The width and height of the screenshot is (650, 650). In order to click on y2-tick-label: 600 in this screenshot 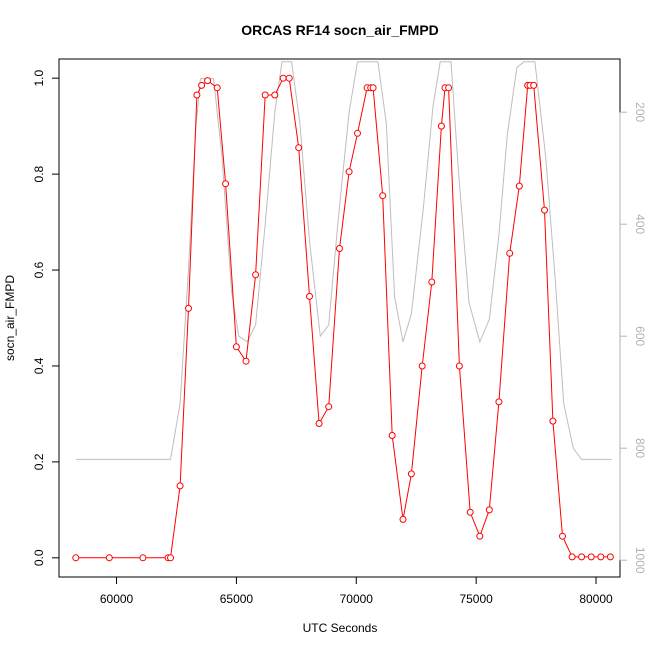, I will do `click(640, 336)`.